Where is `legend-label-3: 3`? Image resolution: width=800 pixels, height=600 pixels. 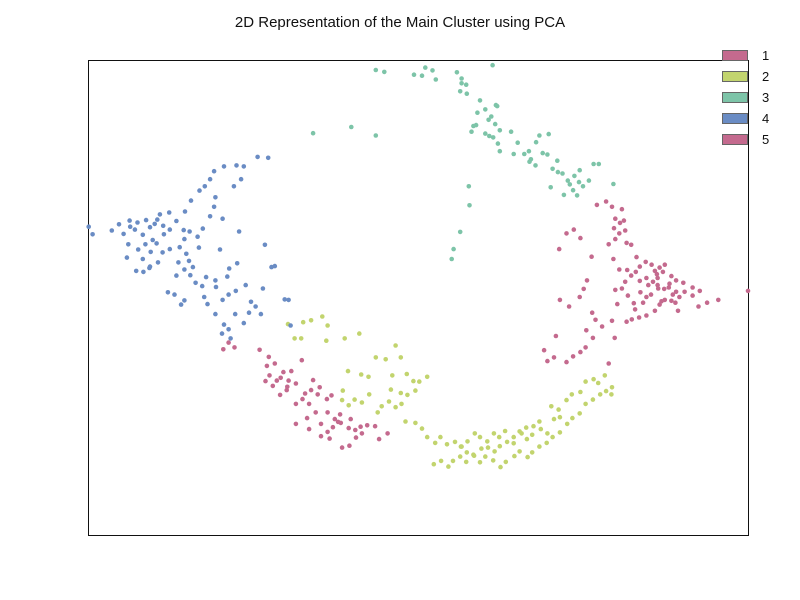 legend-label-3: 3 is located at coordinates (766, 97).